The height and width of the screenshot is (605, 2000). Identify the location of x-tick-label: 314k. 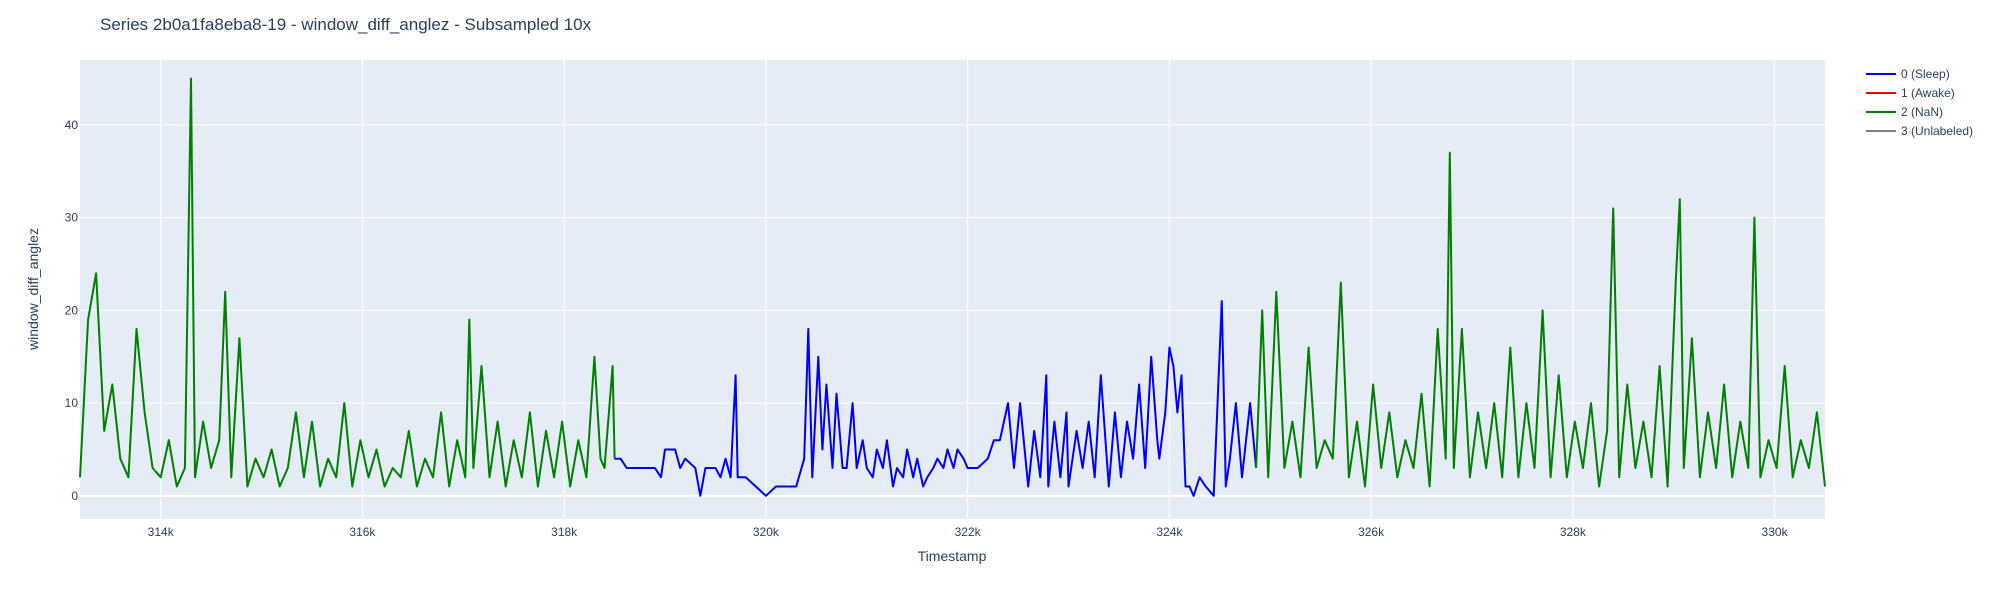
(161, 532).